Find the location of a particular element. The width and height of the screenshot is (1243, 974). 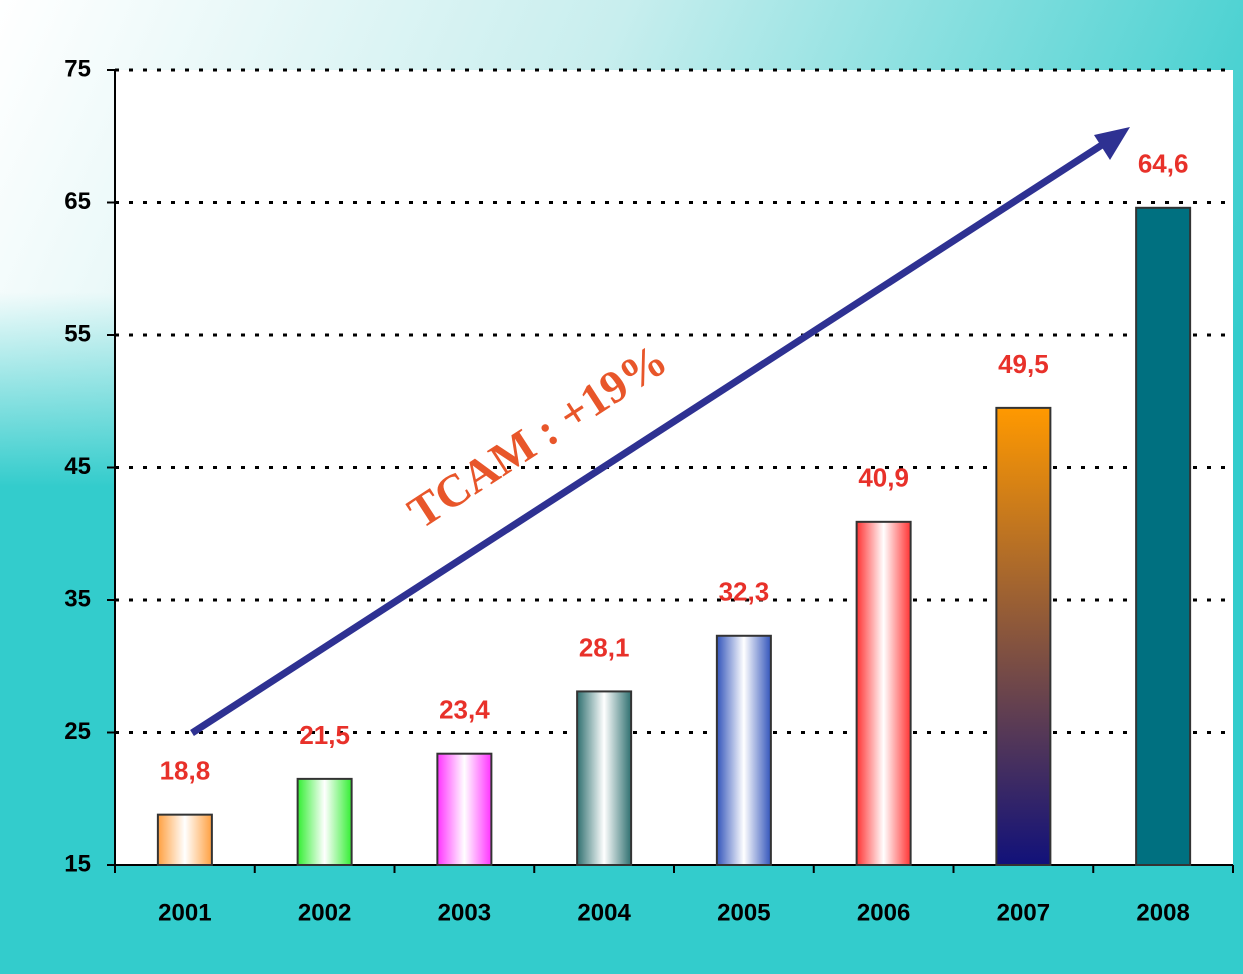

value-label: 18,8 is located at coordinates (185, 771).